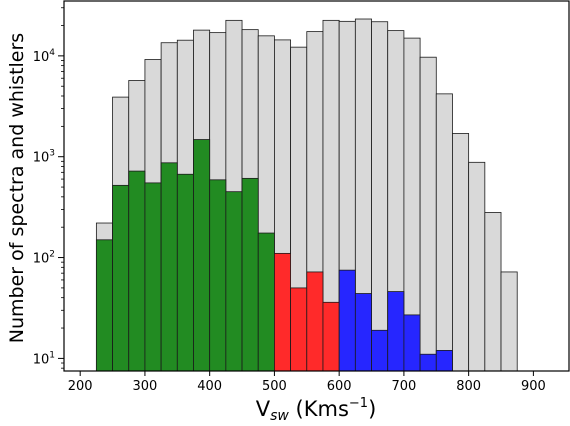  What do you see at coordinates (339, 386) in the screenshot?
I see `x-tick-label: 600` at bounding box center [339, 386].